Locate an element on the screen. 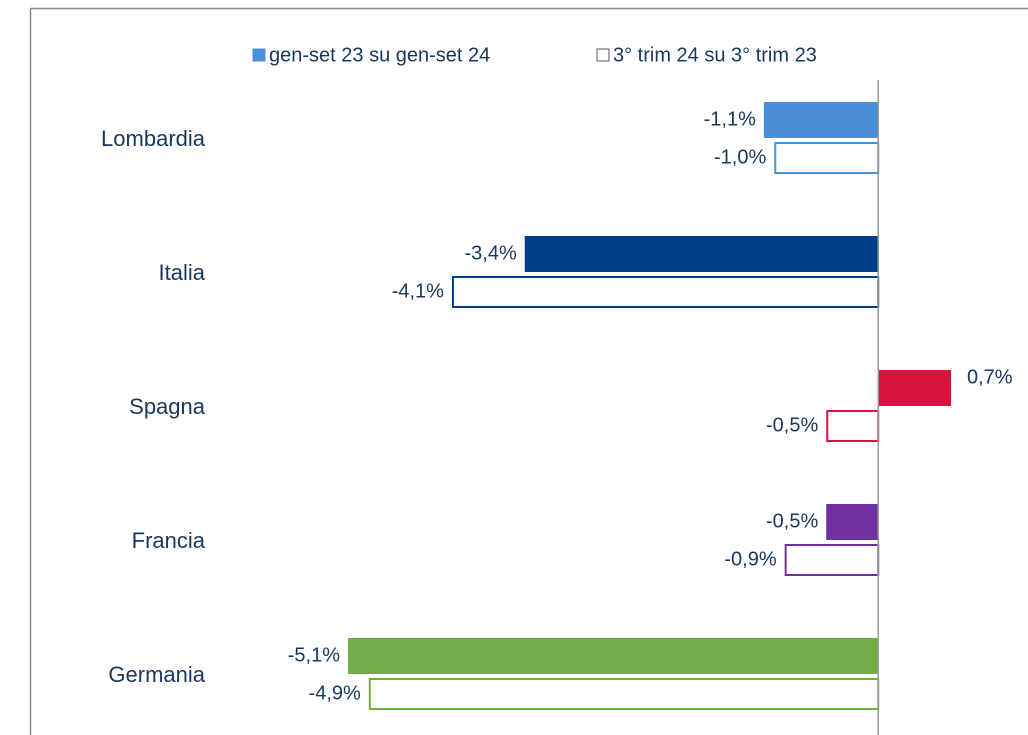  category-label: Italia is located at coordinates (182, 272).